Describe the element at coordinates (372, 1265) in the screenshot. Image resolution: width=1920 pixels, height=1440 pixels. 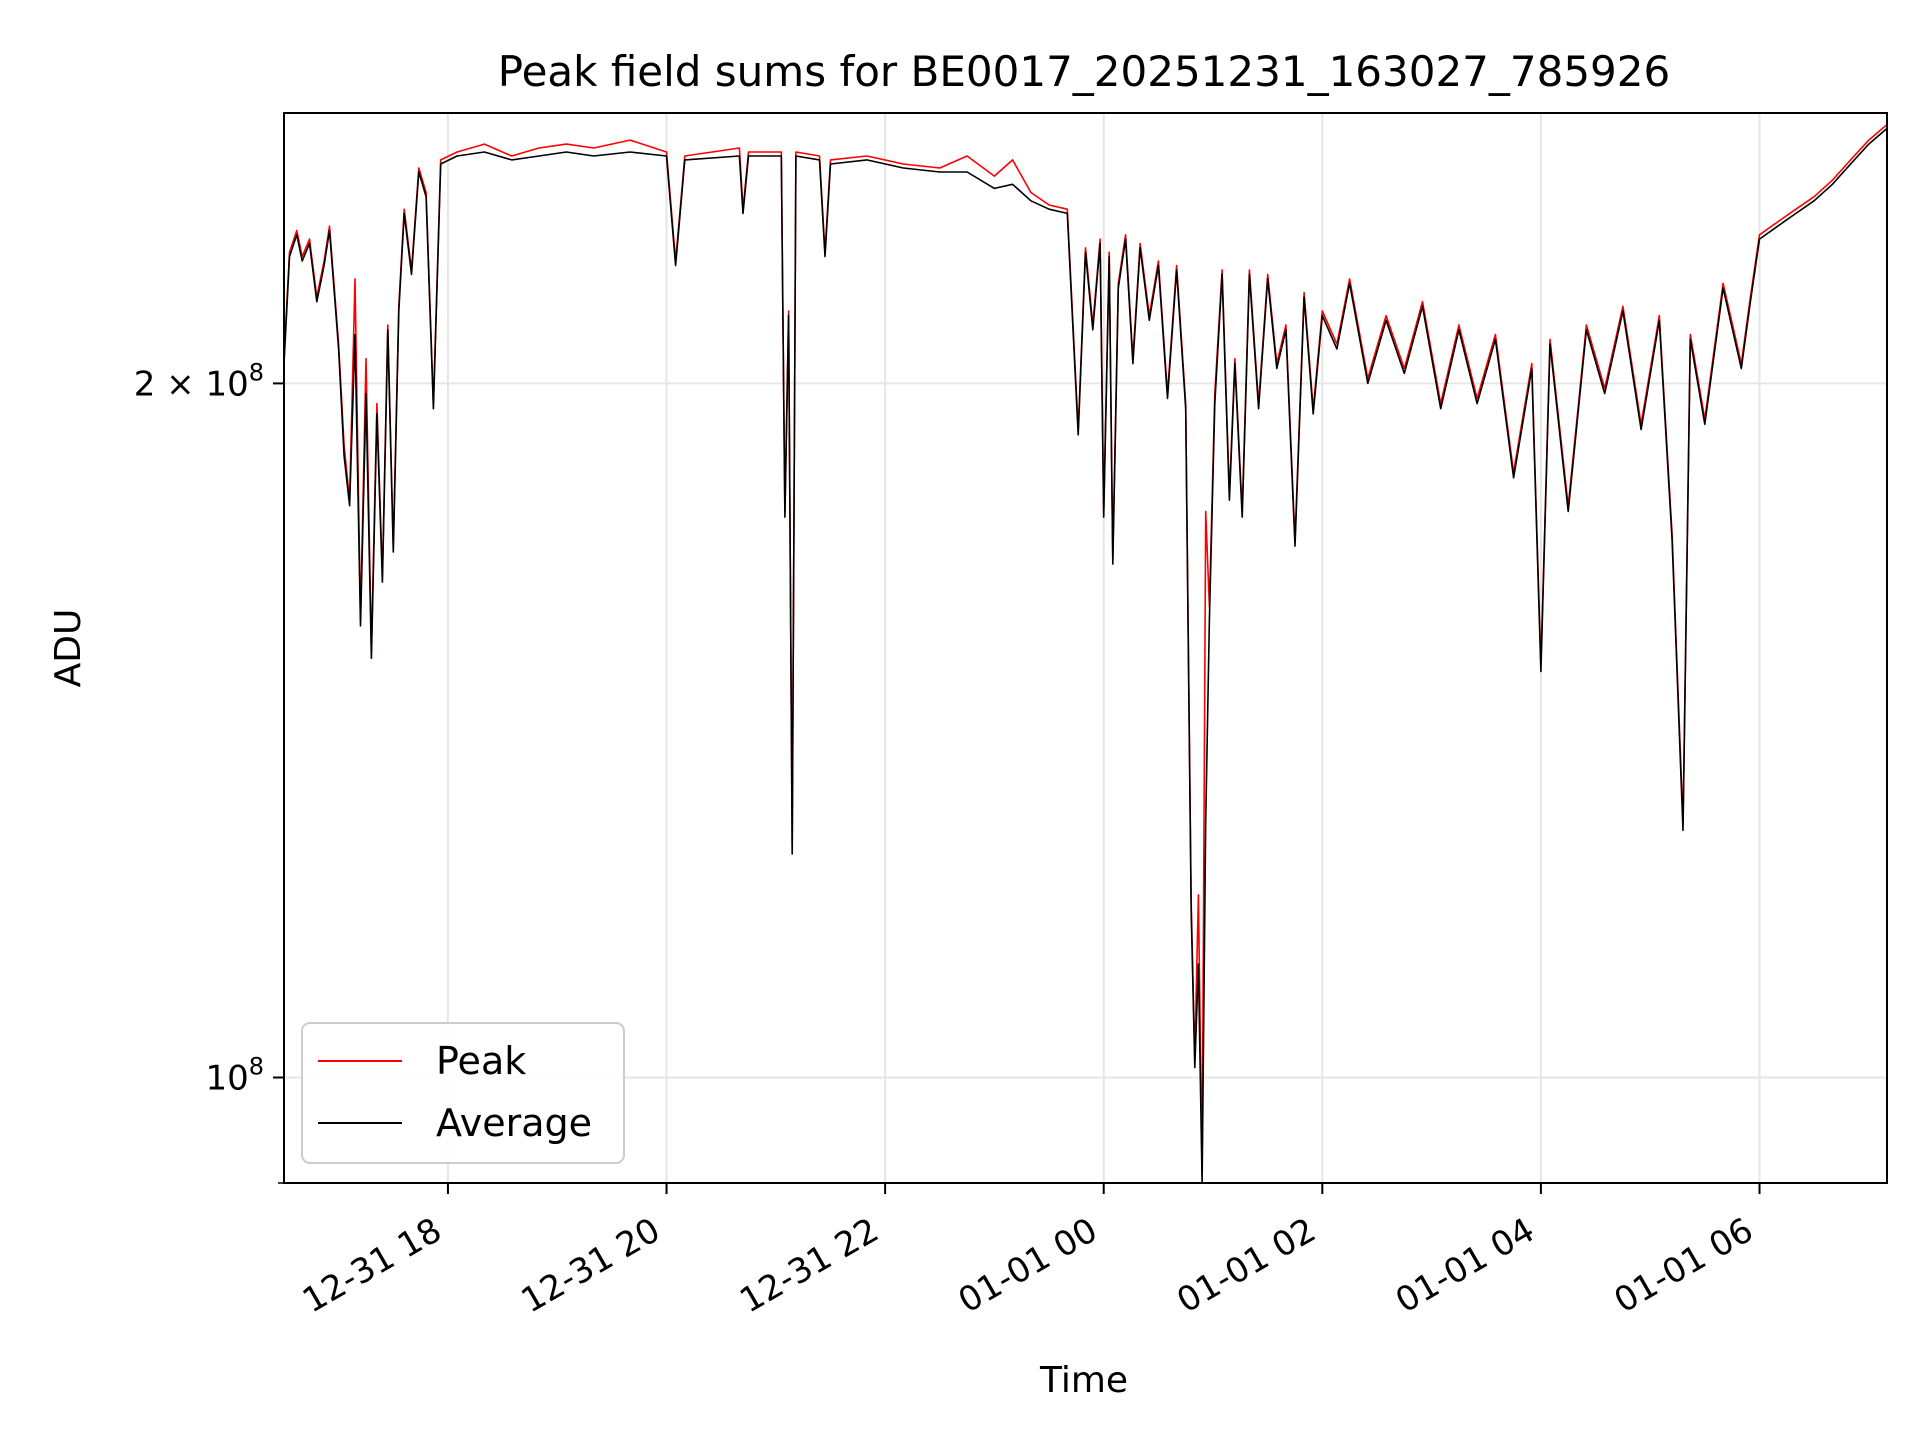
I see `x-tick-label: 12-31 18` at that location.